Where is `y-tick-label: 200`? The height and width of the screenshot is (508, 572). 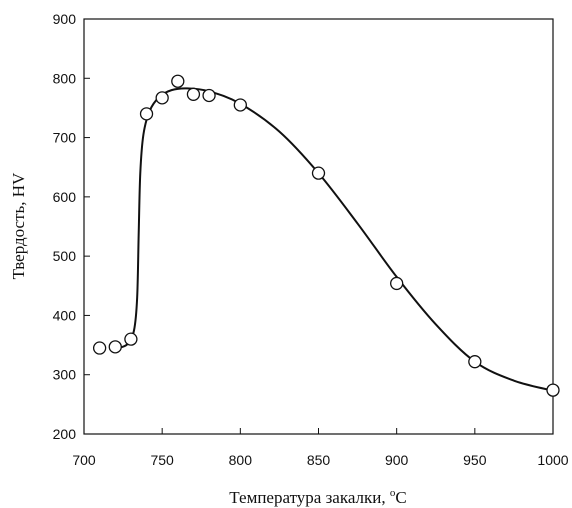
y-tick-label: 200 is located at coordinates (65, 434).